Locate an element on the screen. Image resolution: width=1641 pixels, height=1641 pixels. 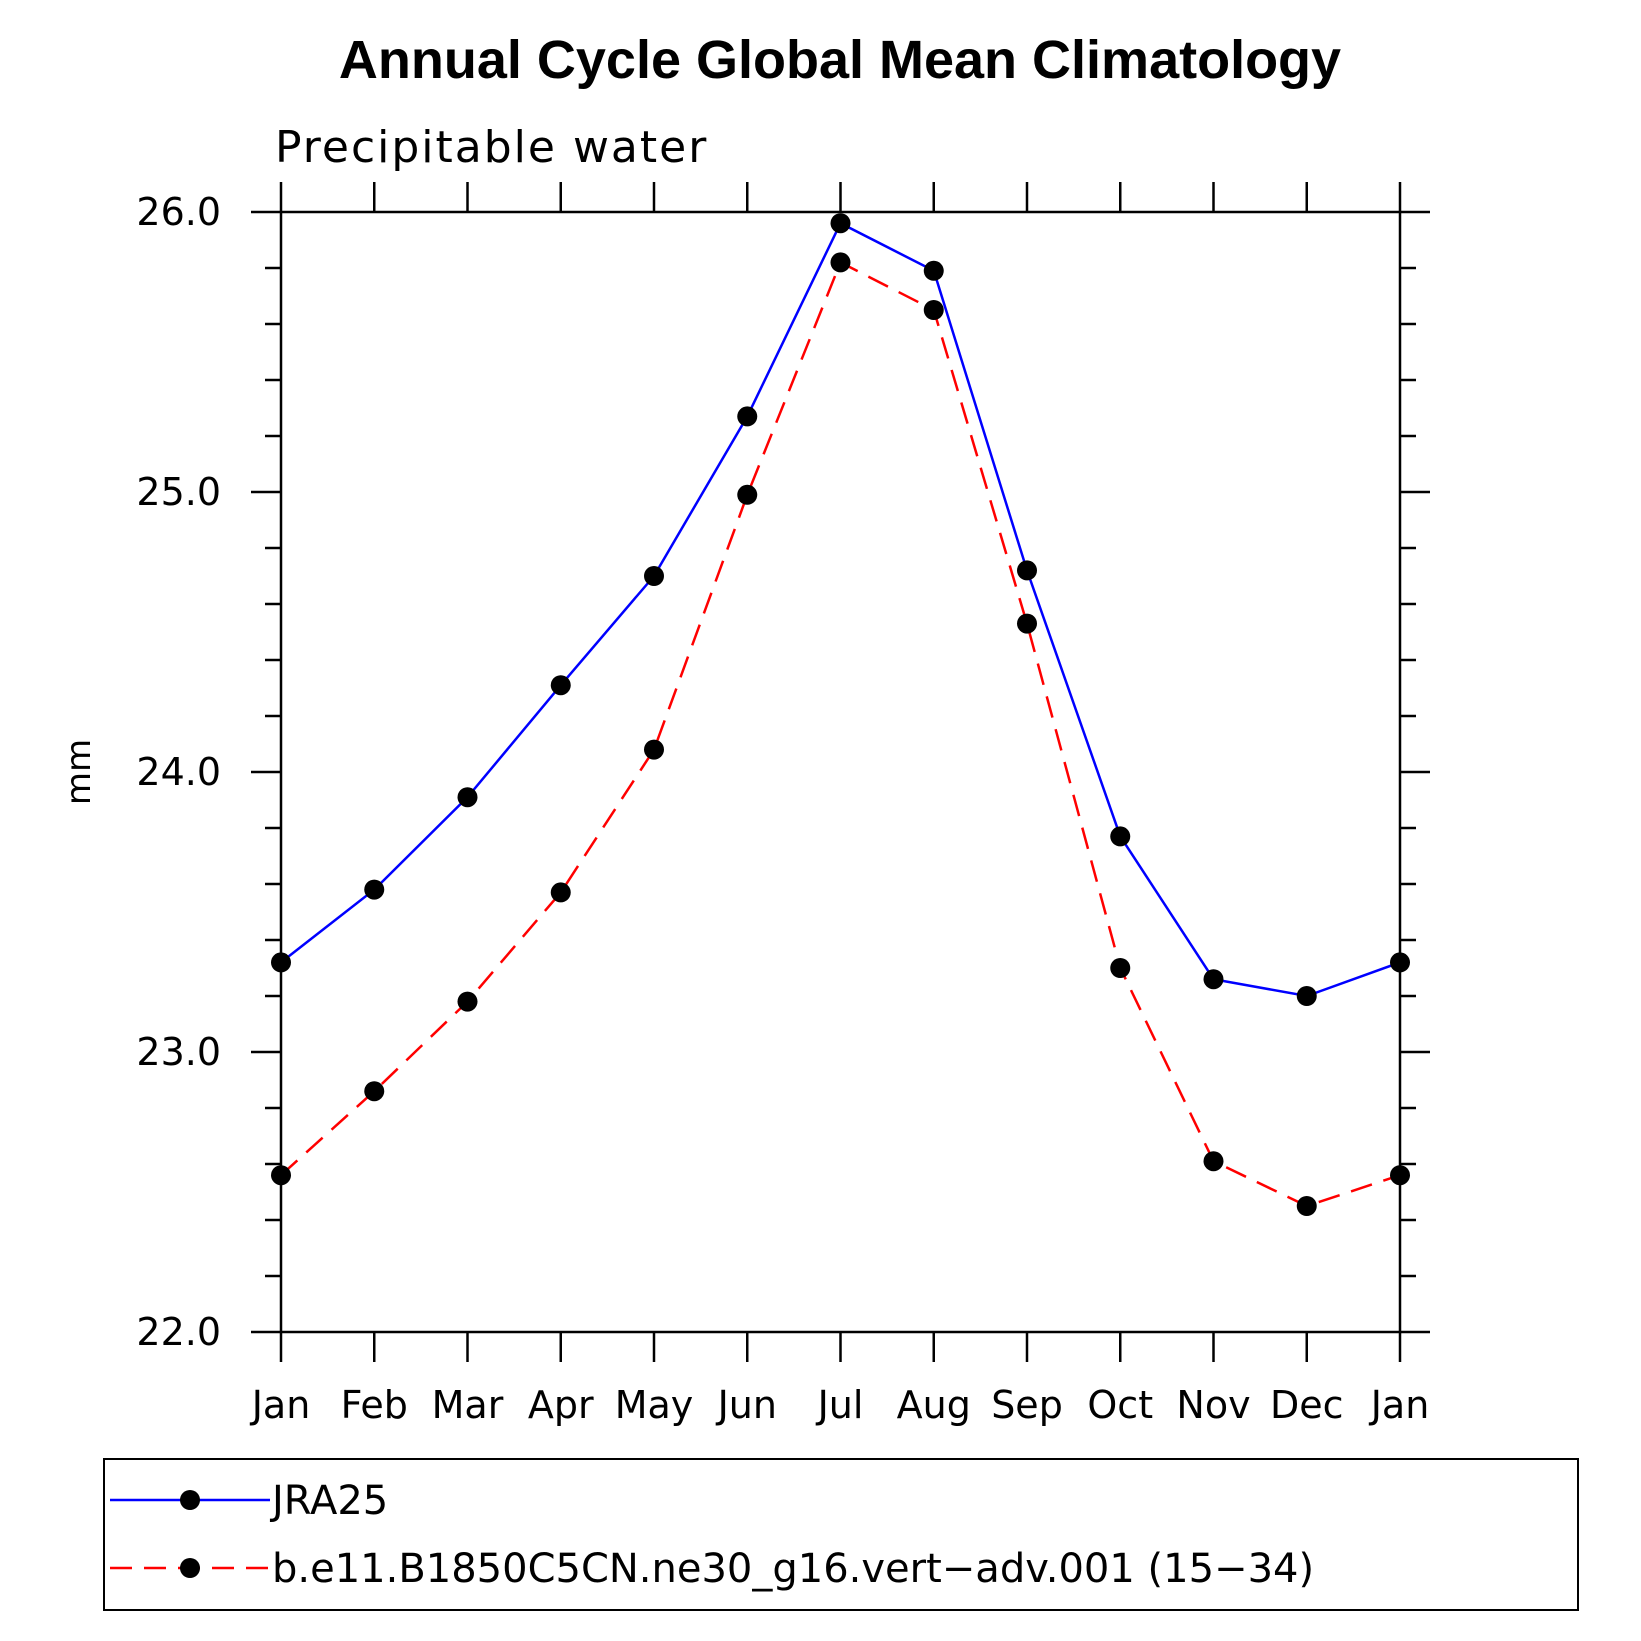
y-tick-label: 26.0 is located at coordinates (178, 212).